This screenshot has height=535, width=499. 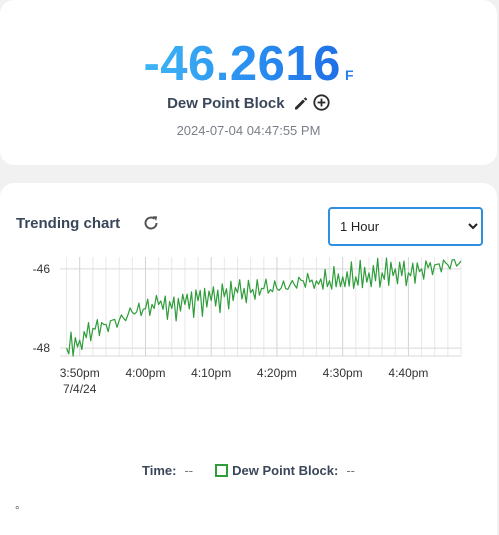 I want to click on chart-title: Trending chart, so click(x=68, y=223).